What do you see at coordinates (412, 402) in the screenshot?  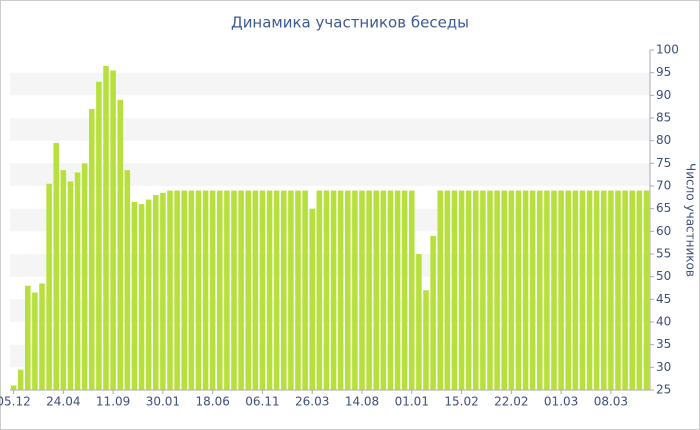 I see `x-tick-label: 01.01` at bounding box center [412, 402].